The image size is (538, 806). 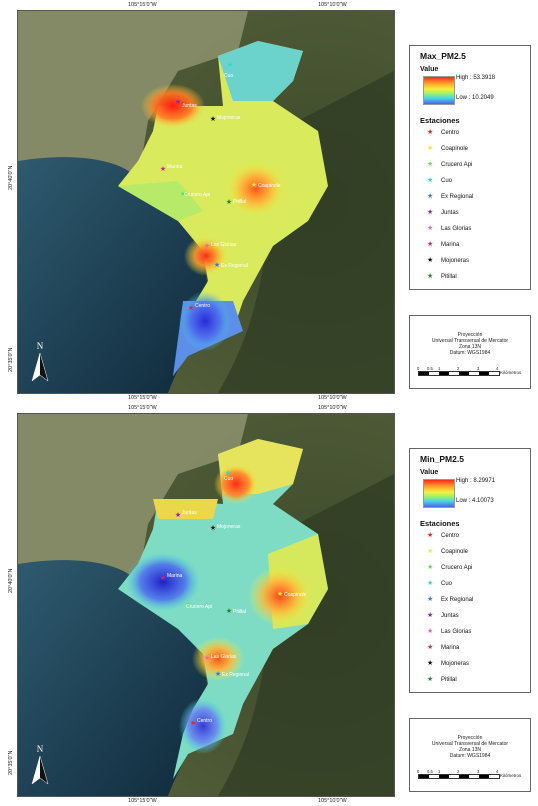 What do you see at coordinates (459, 776) in the screenshot?
I see `scale-bar` at bounding box center [459, 776].